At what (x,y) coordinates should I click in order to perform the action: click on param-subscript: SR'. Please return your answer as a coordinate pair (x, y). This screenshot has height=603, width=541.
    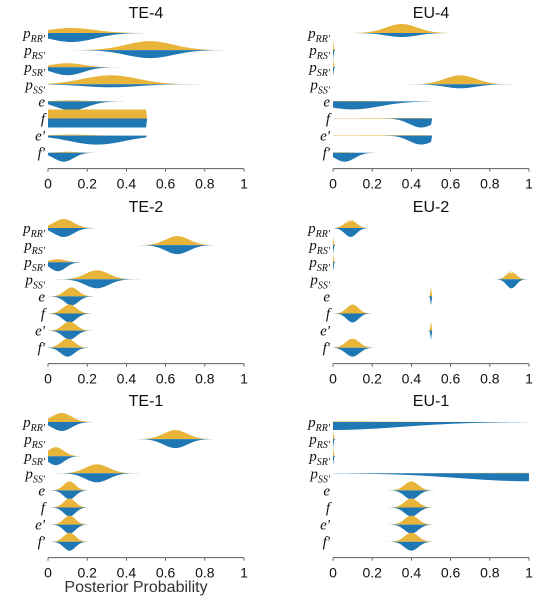
    Looking at the image, I should click on (39, 73).